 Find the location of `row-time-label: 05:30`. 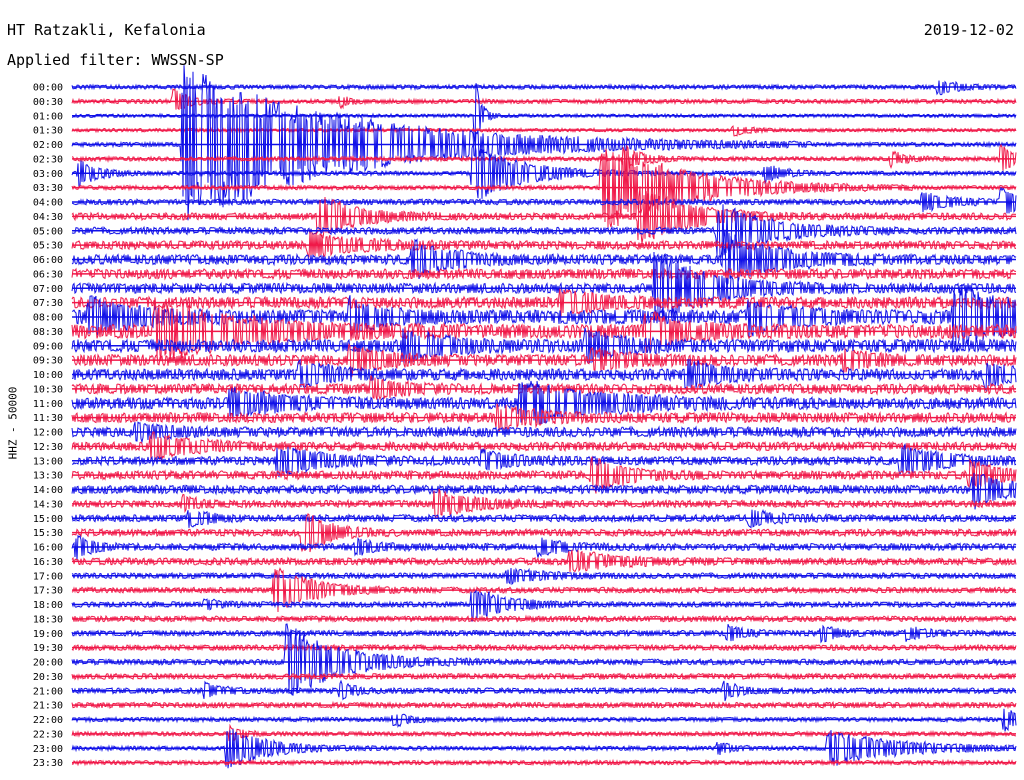

row-time-label: 05:30 is located at coordinates (48, 246).